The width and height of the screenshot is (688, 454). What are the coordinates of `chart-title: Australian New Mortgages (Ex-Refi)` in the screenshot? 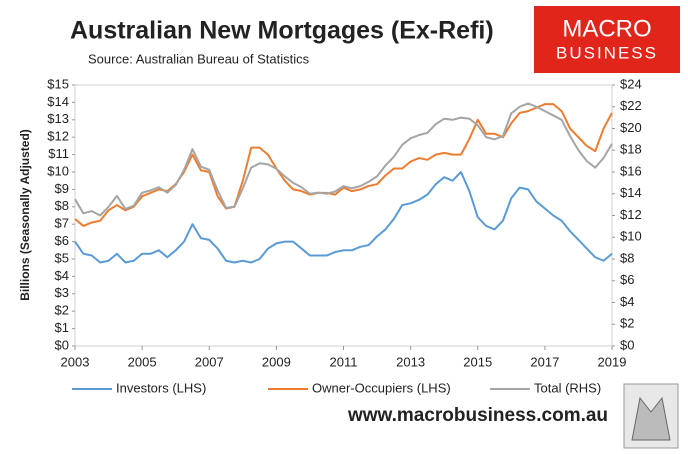 It's located at (282, 31).